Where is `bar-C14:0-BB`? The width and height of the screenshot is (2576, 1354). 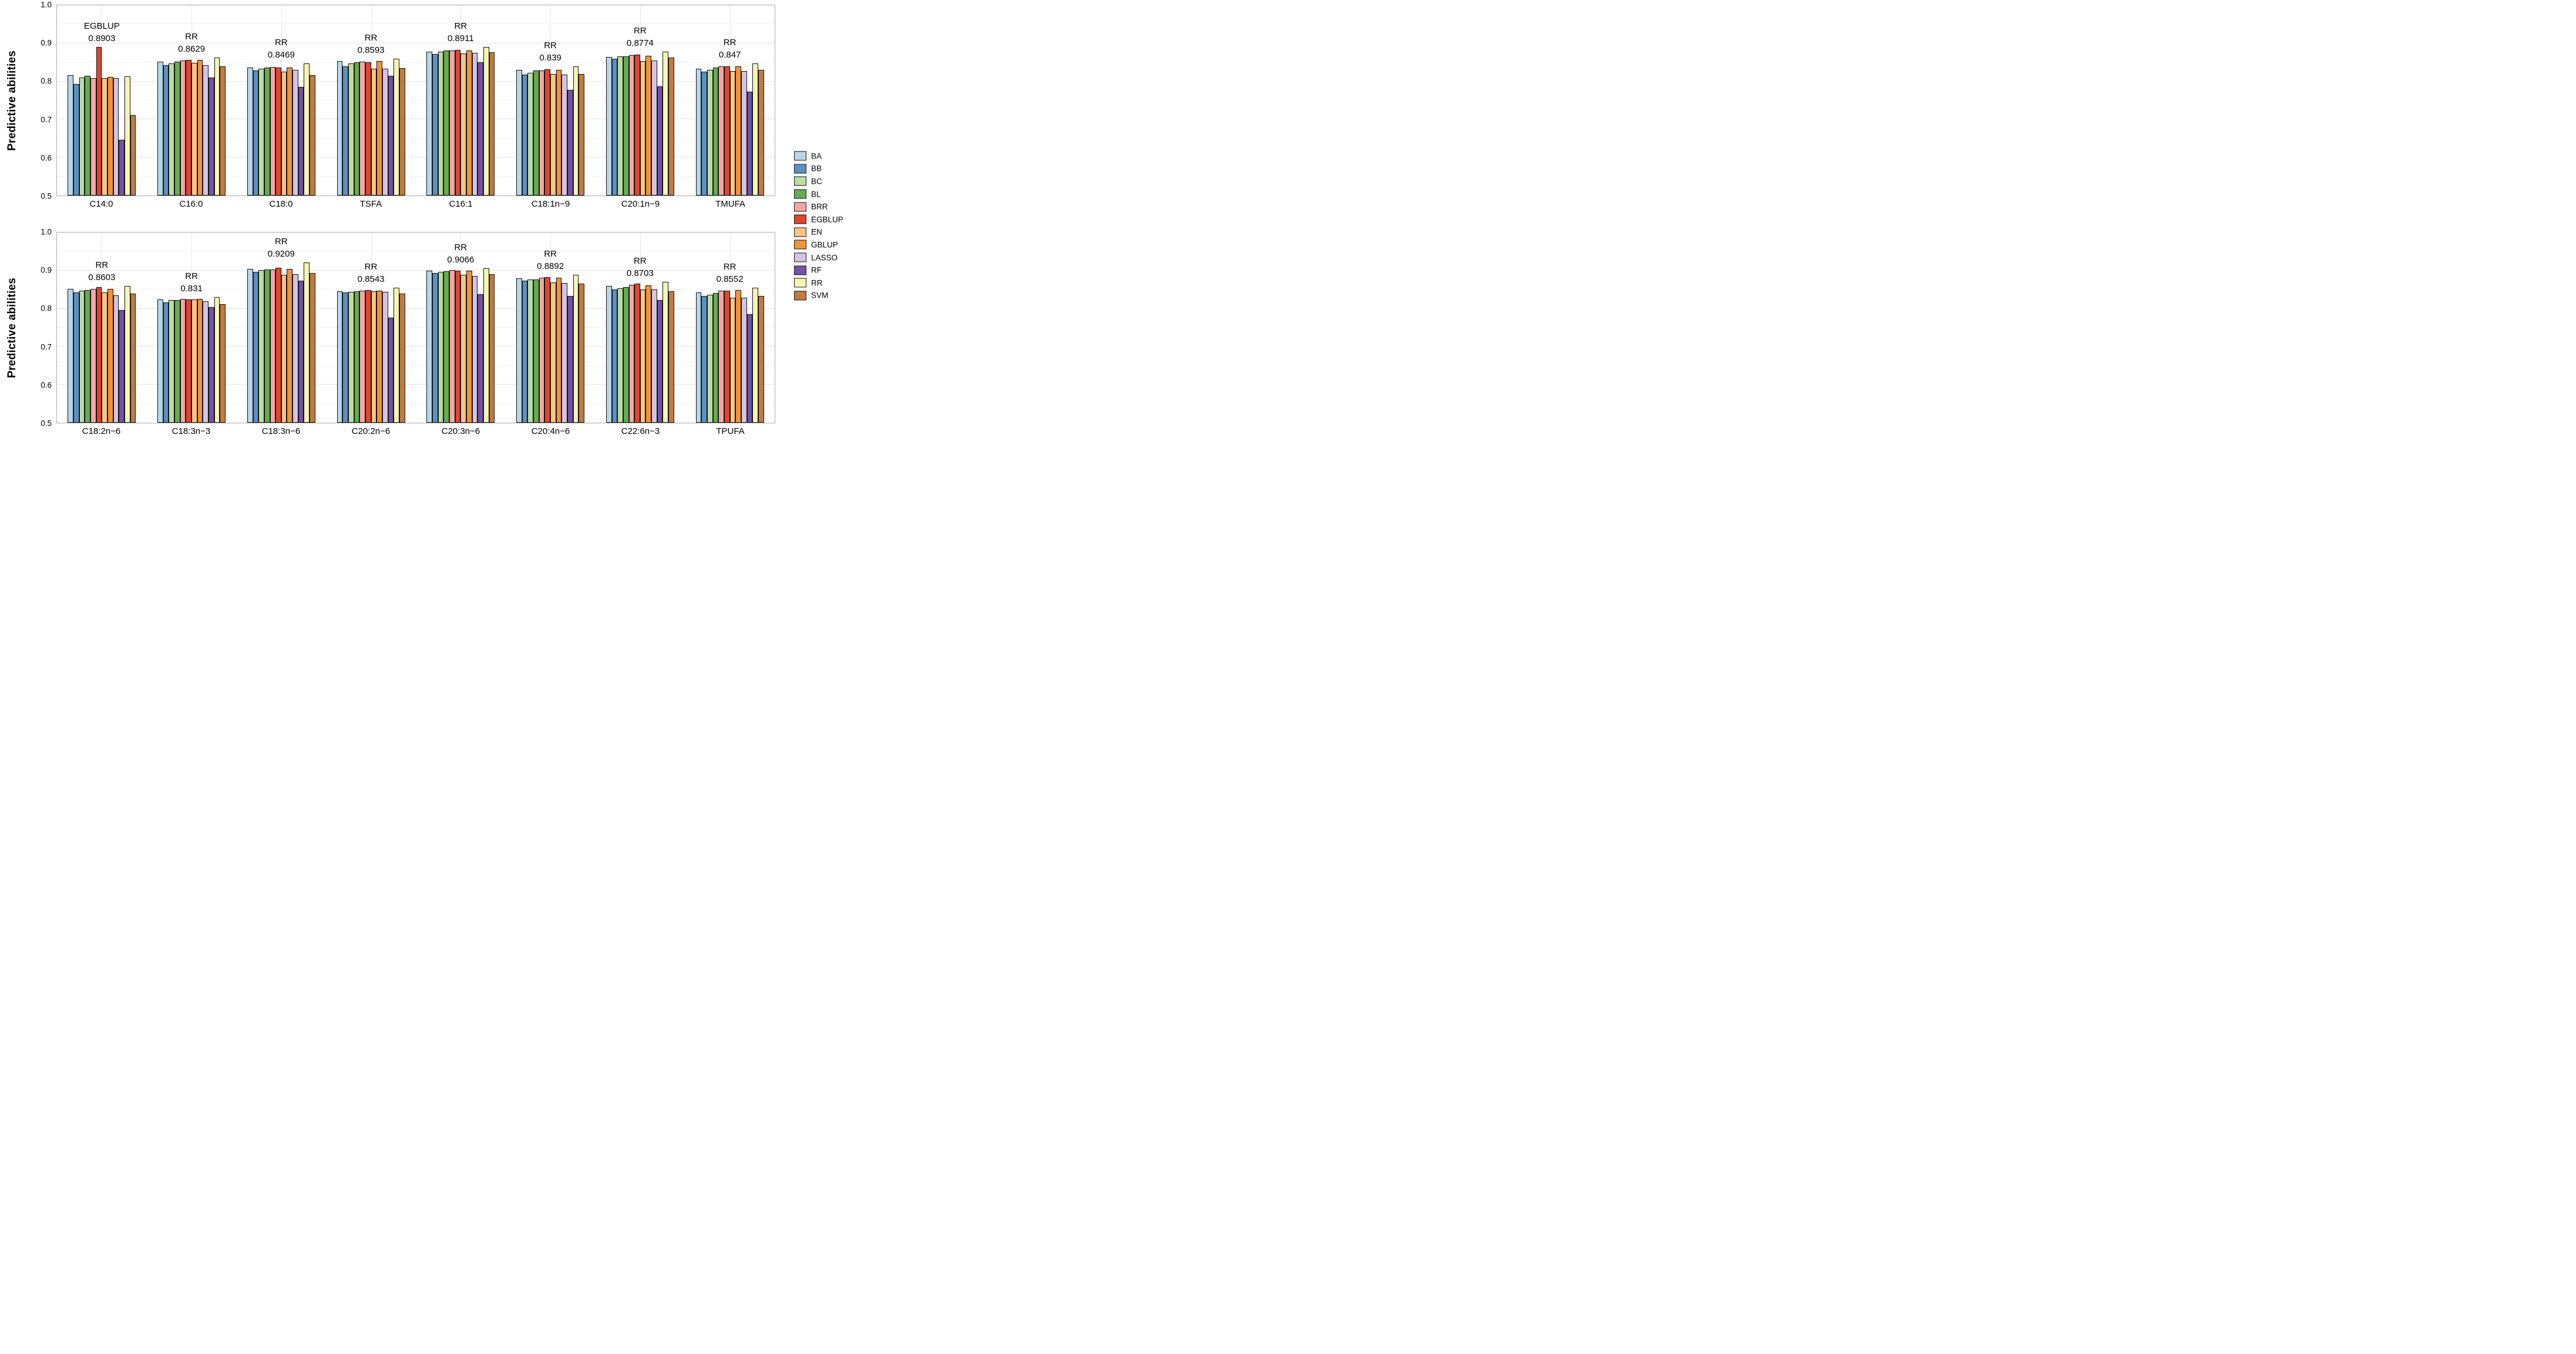 bar-C14:0-BB is located at coordinates (76, 140).